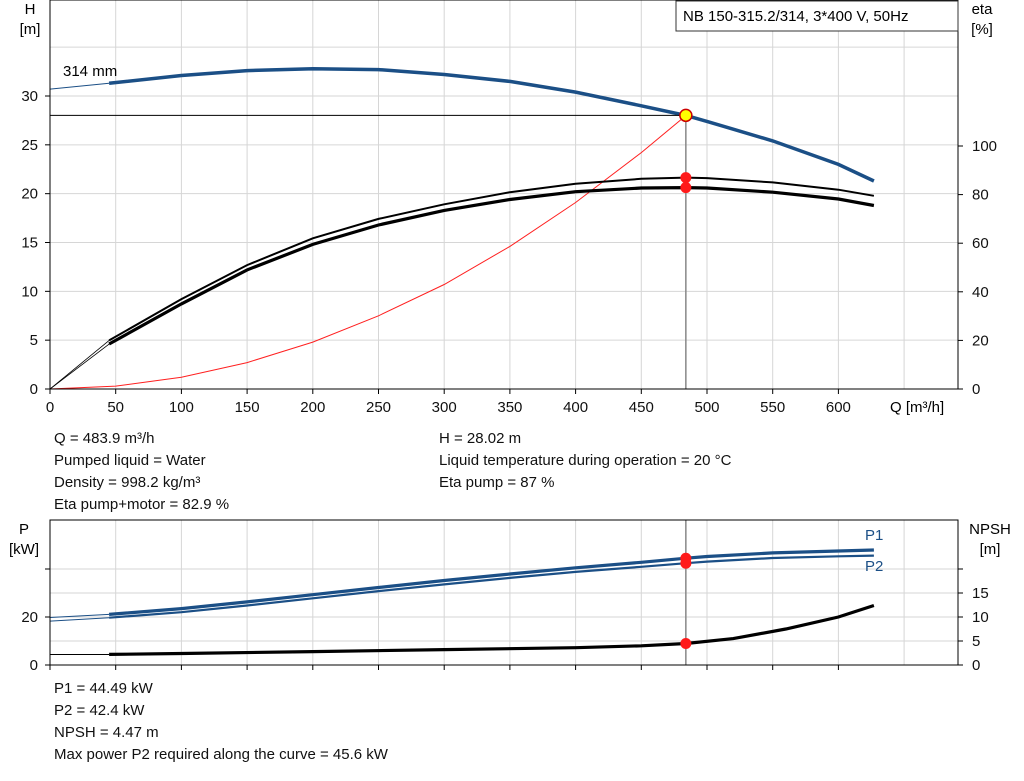 The height and width of the screenshot is (781, 1024). I want to click on y2-tick-label: 60, so click(980, 243).